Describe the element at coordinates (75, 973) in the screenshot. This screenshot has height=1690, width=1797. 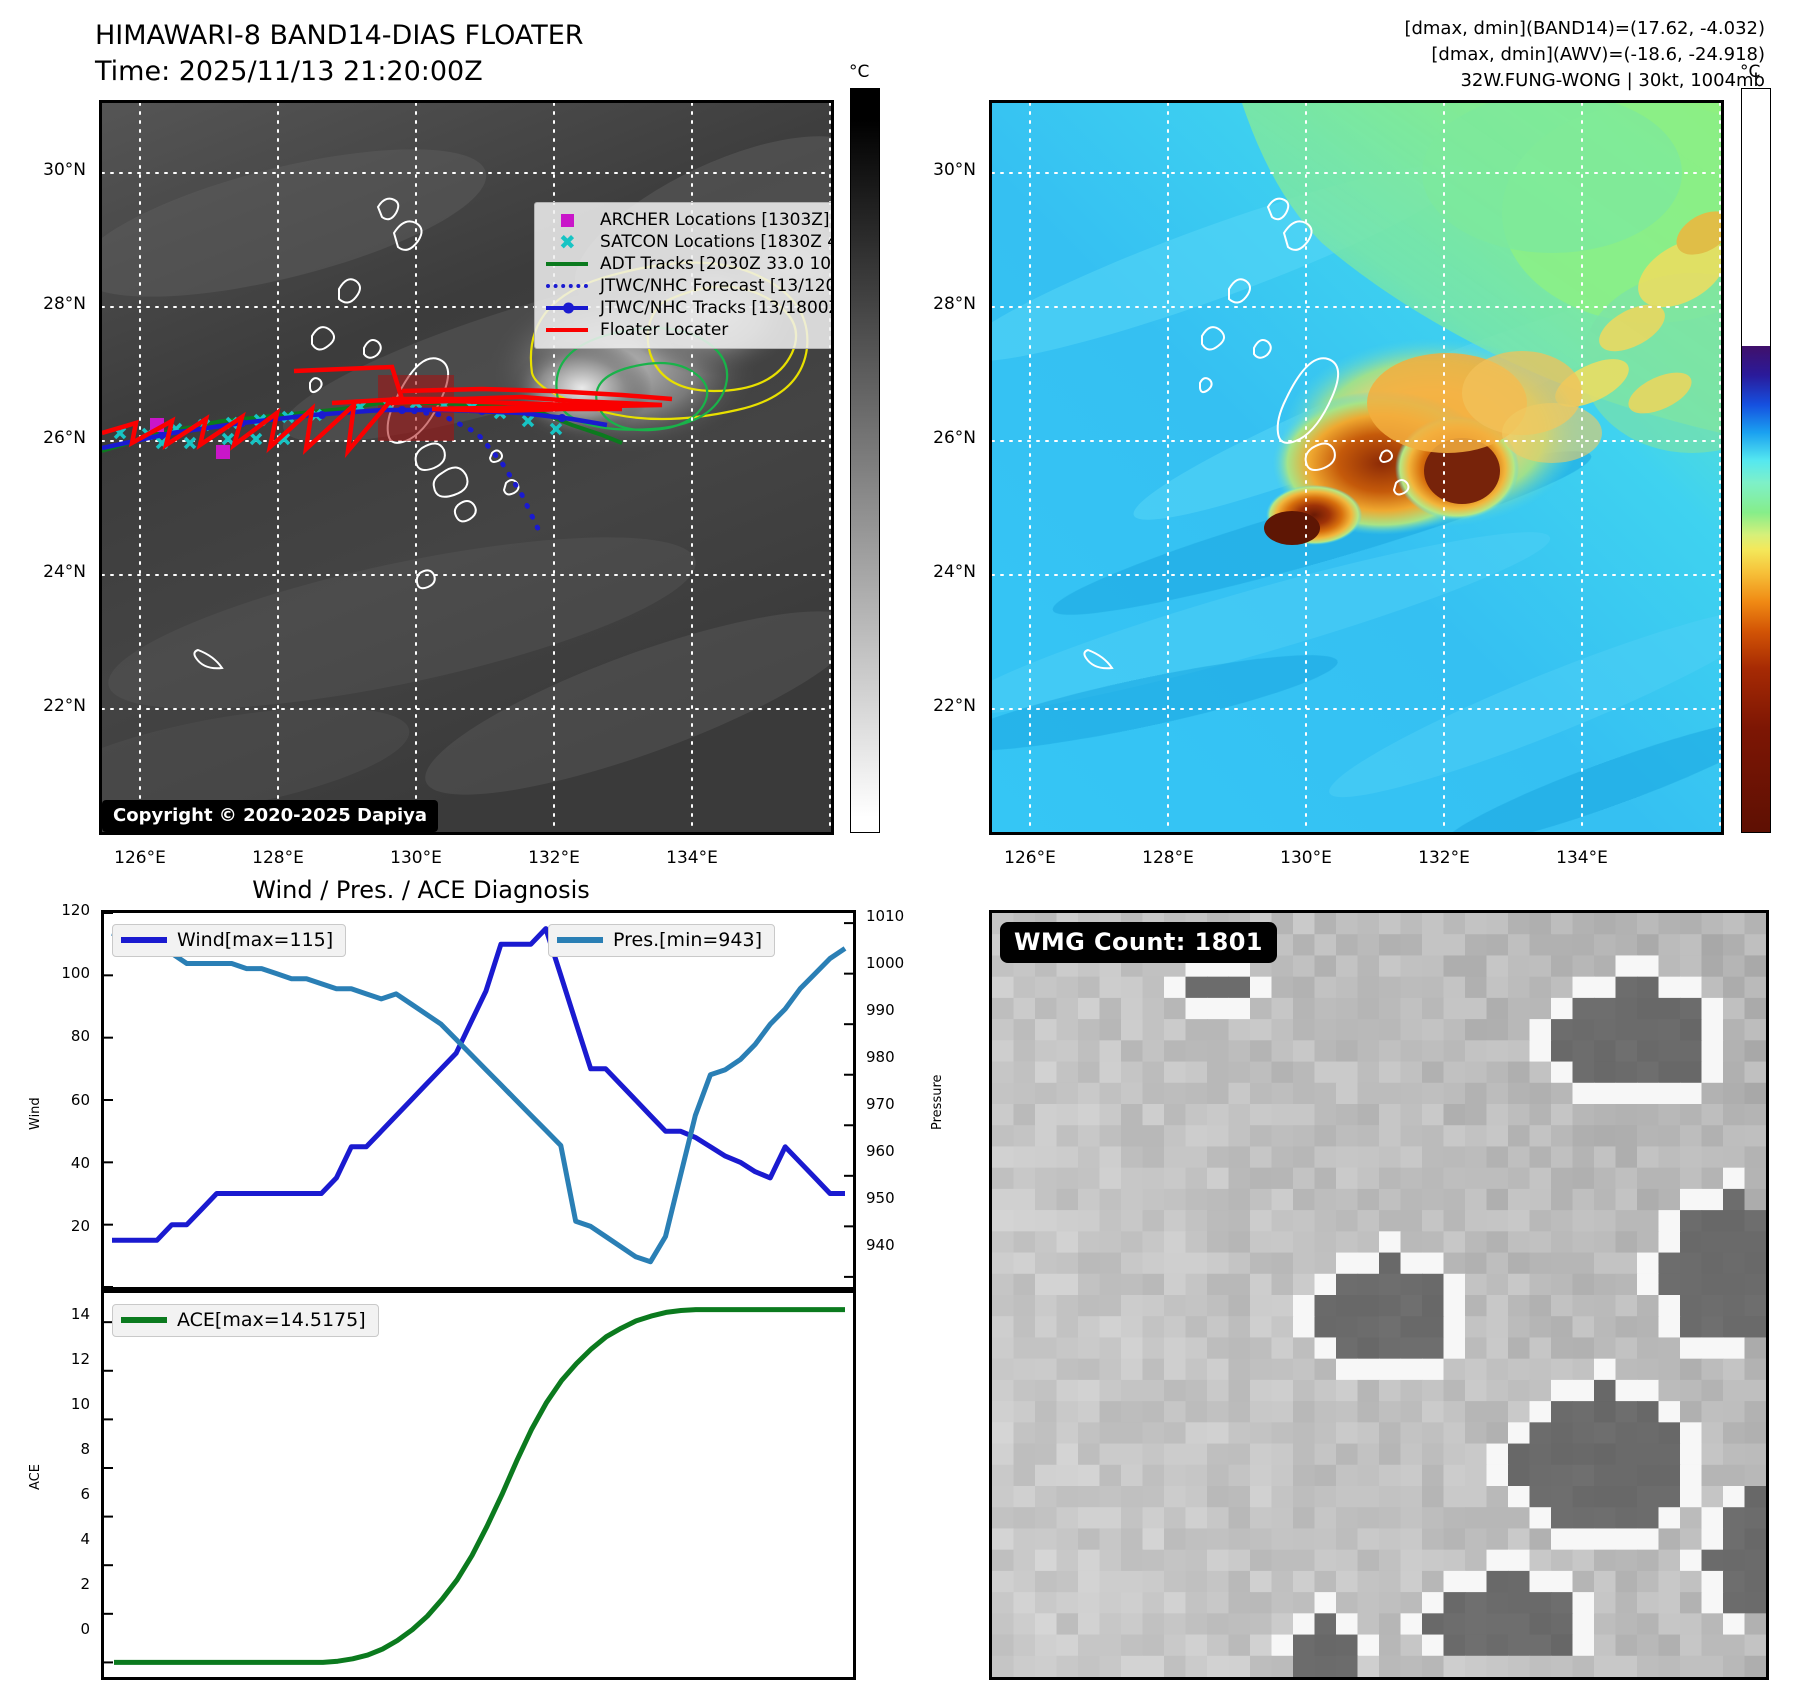
I see `wind-ytick-100: 100` at that location.